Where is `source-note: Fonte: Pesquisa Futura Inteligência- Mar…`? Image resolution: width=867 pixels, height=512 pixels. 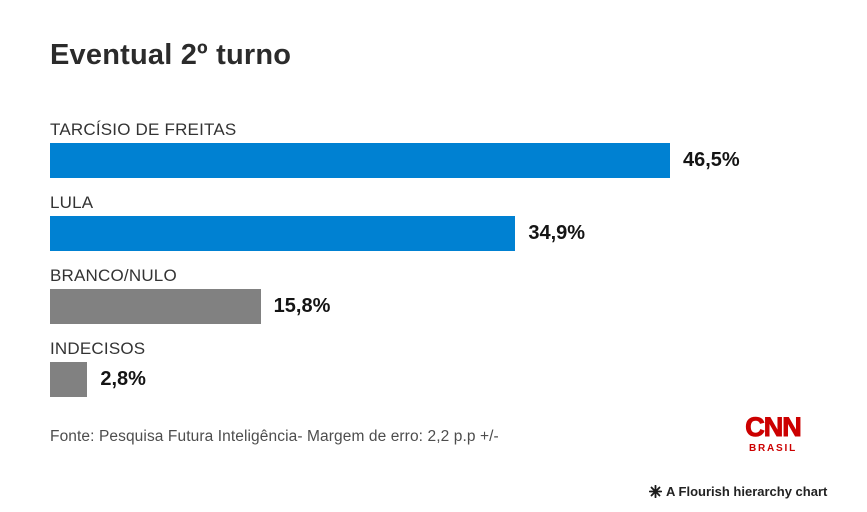 source-note: Fonte: Pesquisa Futura Inteligência- Mar… is located at coordinates (274, 436).